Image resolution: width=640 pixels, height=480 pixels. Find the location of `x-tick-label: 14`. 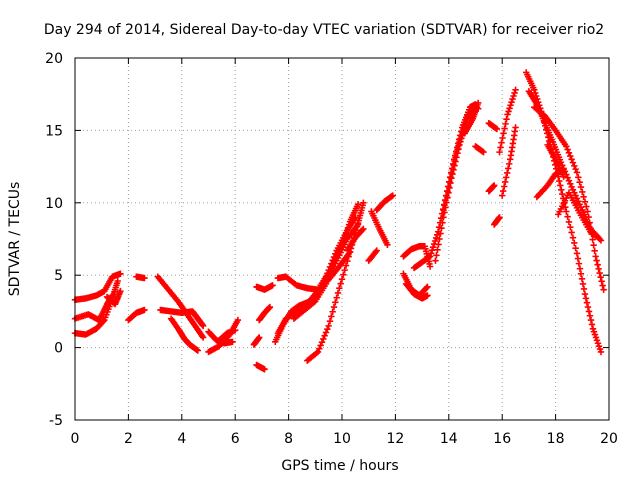

x-tick-label: 14 is located at coordinates (449, 439).